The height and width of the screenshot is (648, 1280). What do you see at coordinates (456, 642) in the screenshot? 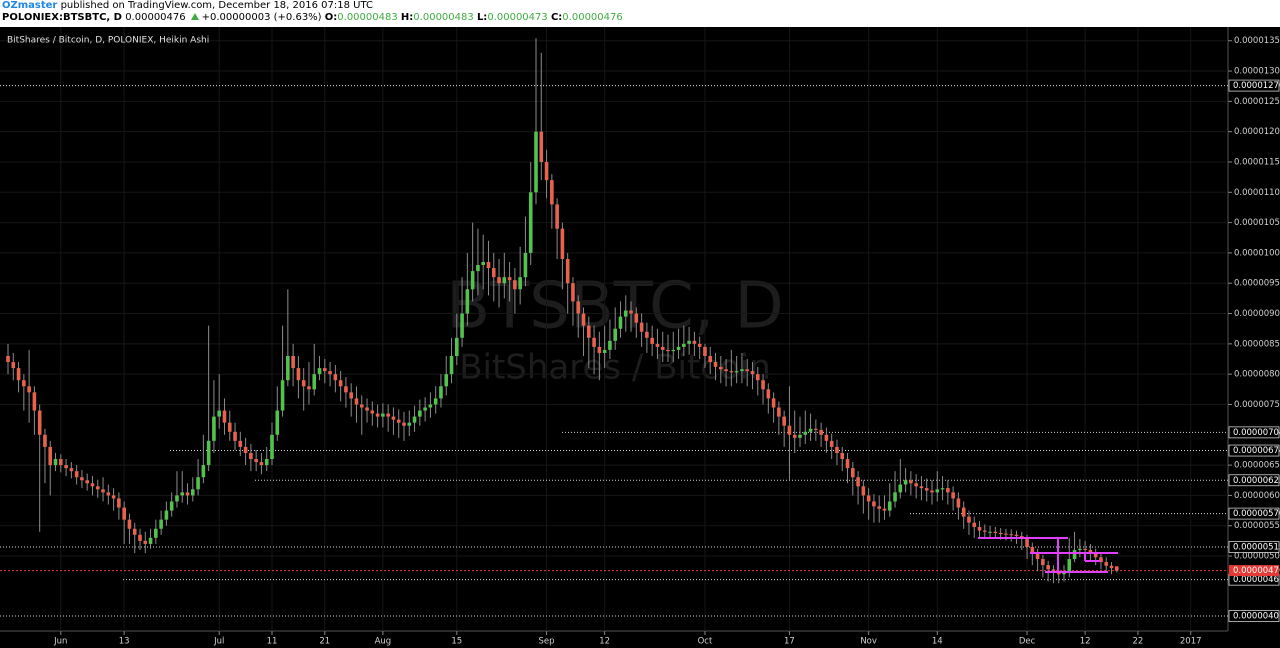
I see `x-tick-label: 15` at bounding box center [456, 642].